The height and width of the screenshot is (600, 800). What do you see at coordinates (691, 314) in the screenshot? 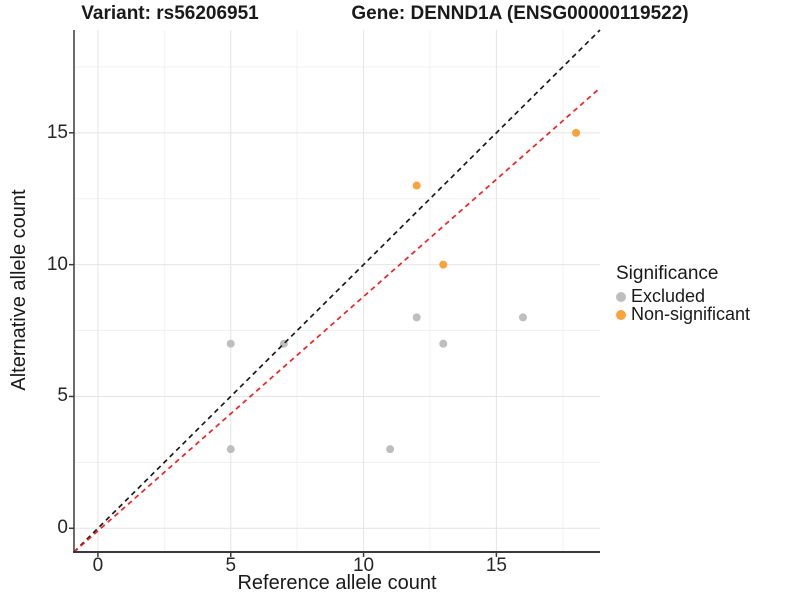
I see `legend-item-label: Non-significant` at bounding box center [691, 314].